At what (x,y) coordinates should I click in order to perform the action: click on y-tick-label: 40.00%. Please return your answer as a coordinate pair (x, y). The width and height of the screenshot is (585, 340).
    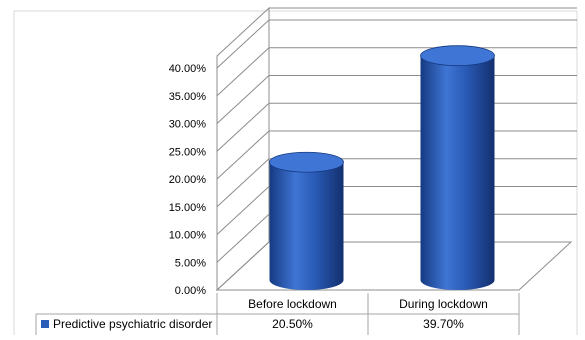
    Looking at the image, I should click on (188, 69).